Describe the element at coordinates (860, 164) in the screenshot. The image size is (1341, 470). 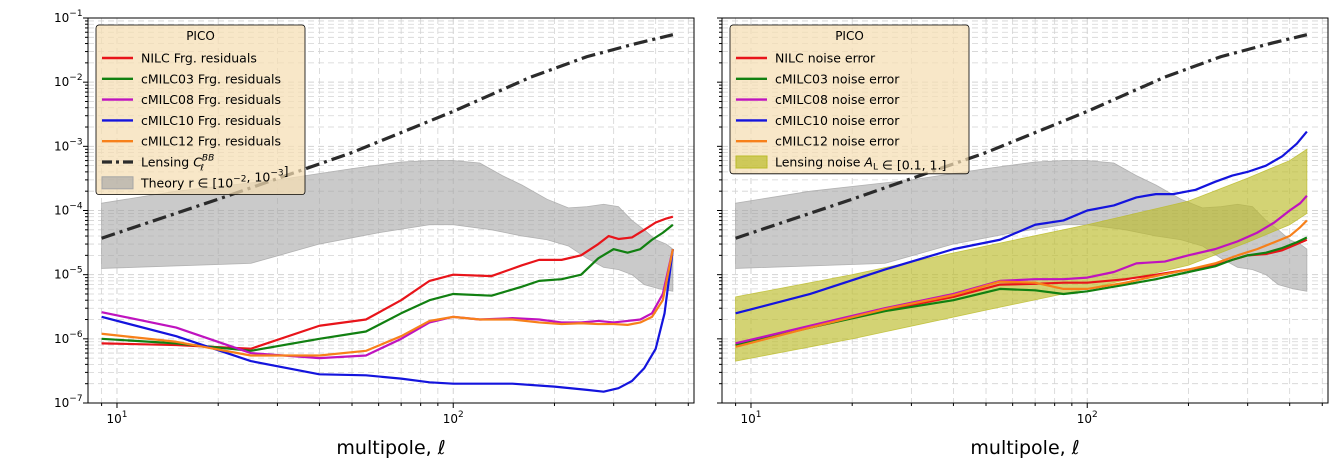
I see `legend-label-lensing-noise-a-l-0-1-1: Lensing noise AL ∈ [0.1, 1.]` at that location.